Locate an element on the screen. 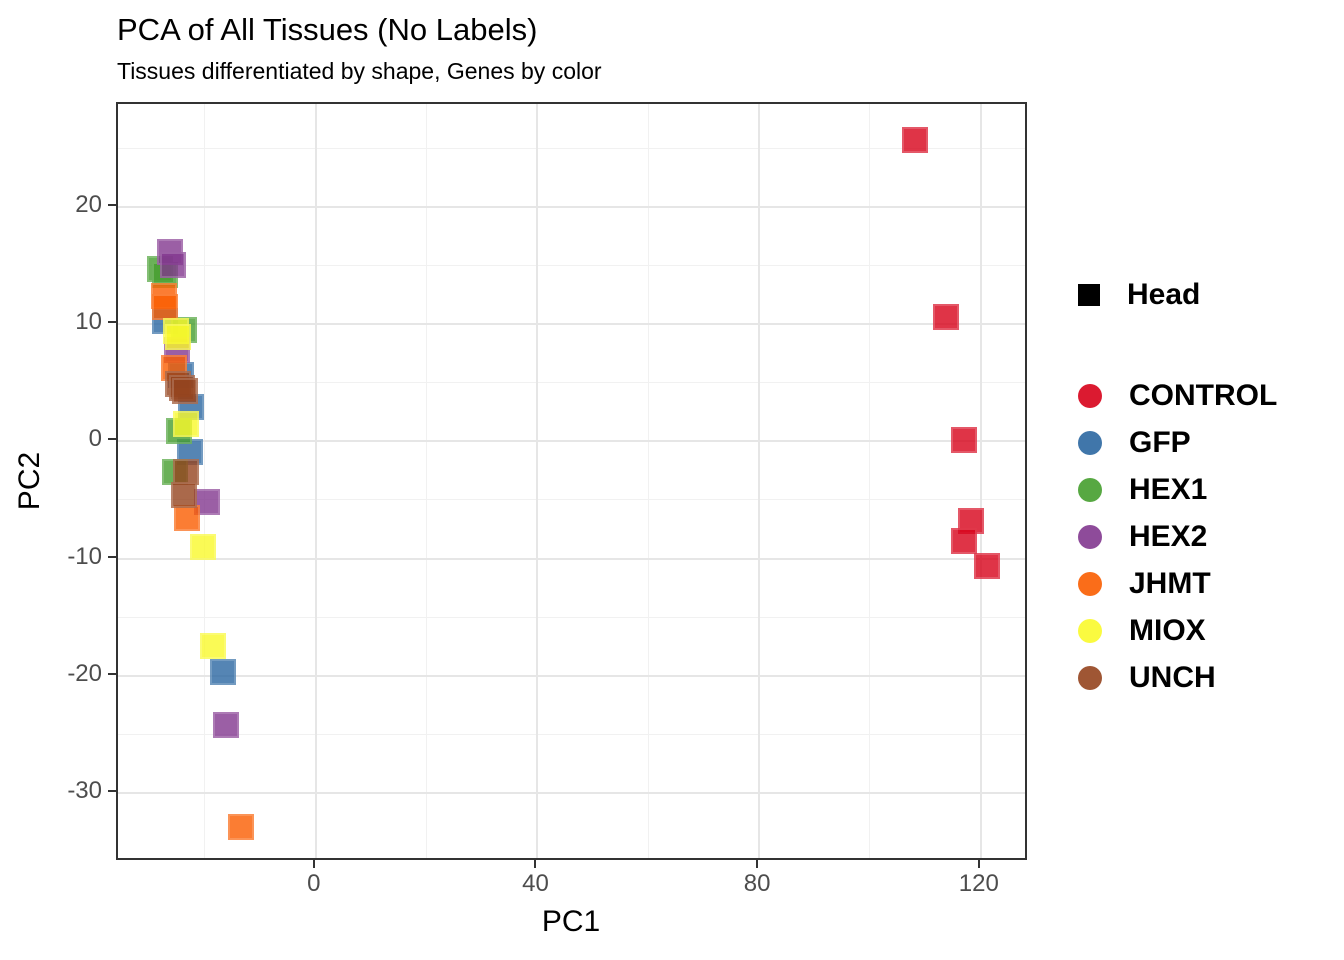 The height and width of the screenshot is (960, 1344). x-axis-title: PC1 is located at coordinates (571, 921).